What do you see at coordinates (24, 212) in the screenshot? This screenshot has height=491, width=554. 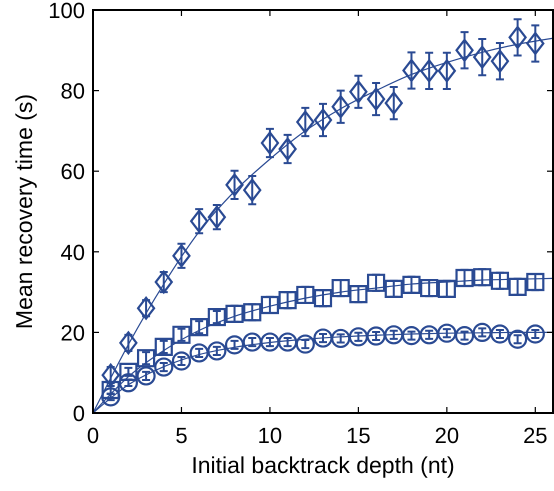 I see `y-axis-title: Mean recovery time (s)` at bounding box center [24, 212].